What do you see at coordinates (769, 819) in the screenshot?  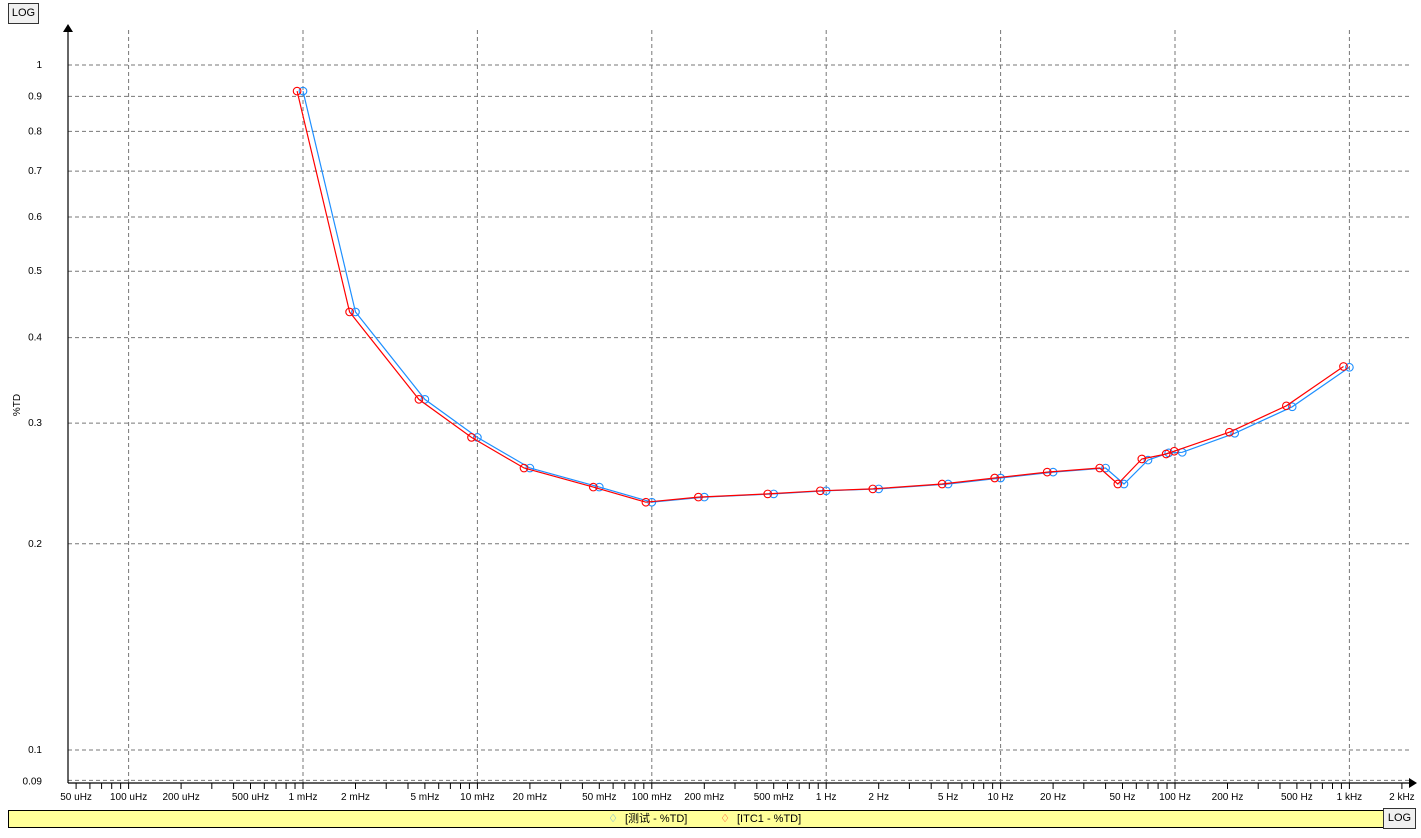 I see `legend-label: [ITC1 - %TD]` at bounding box center [769, 819].